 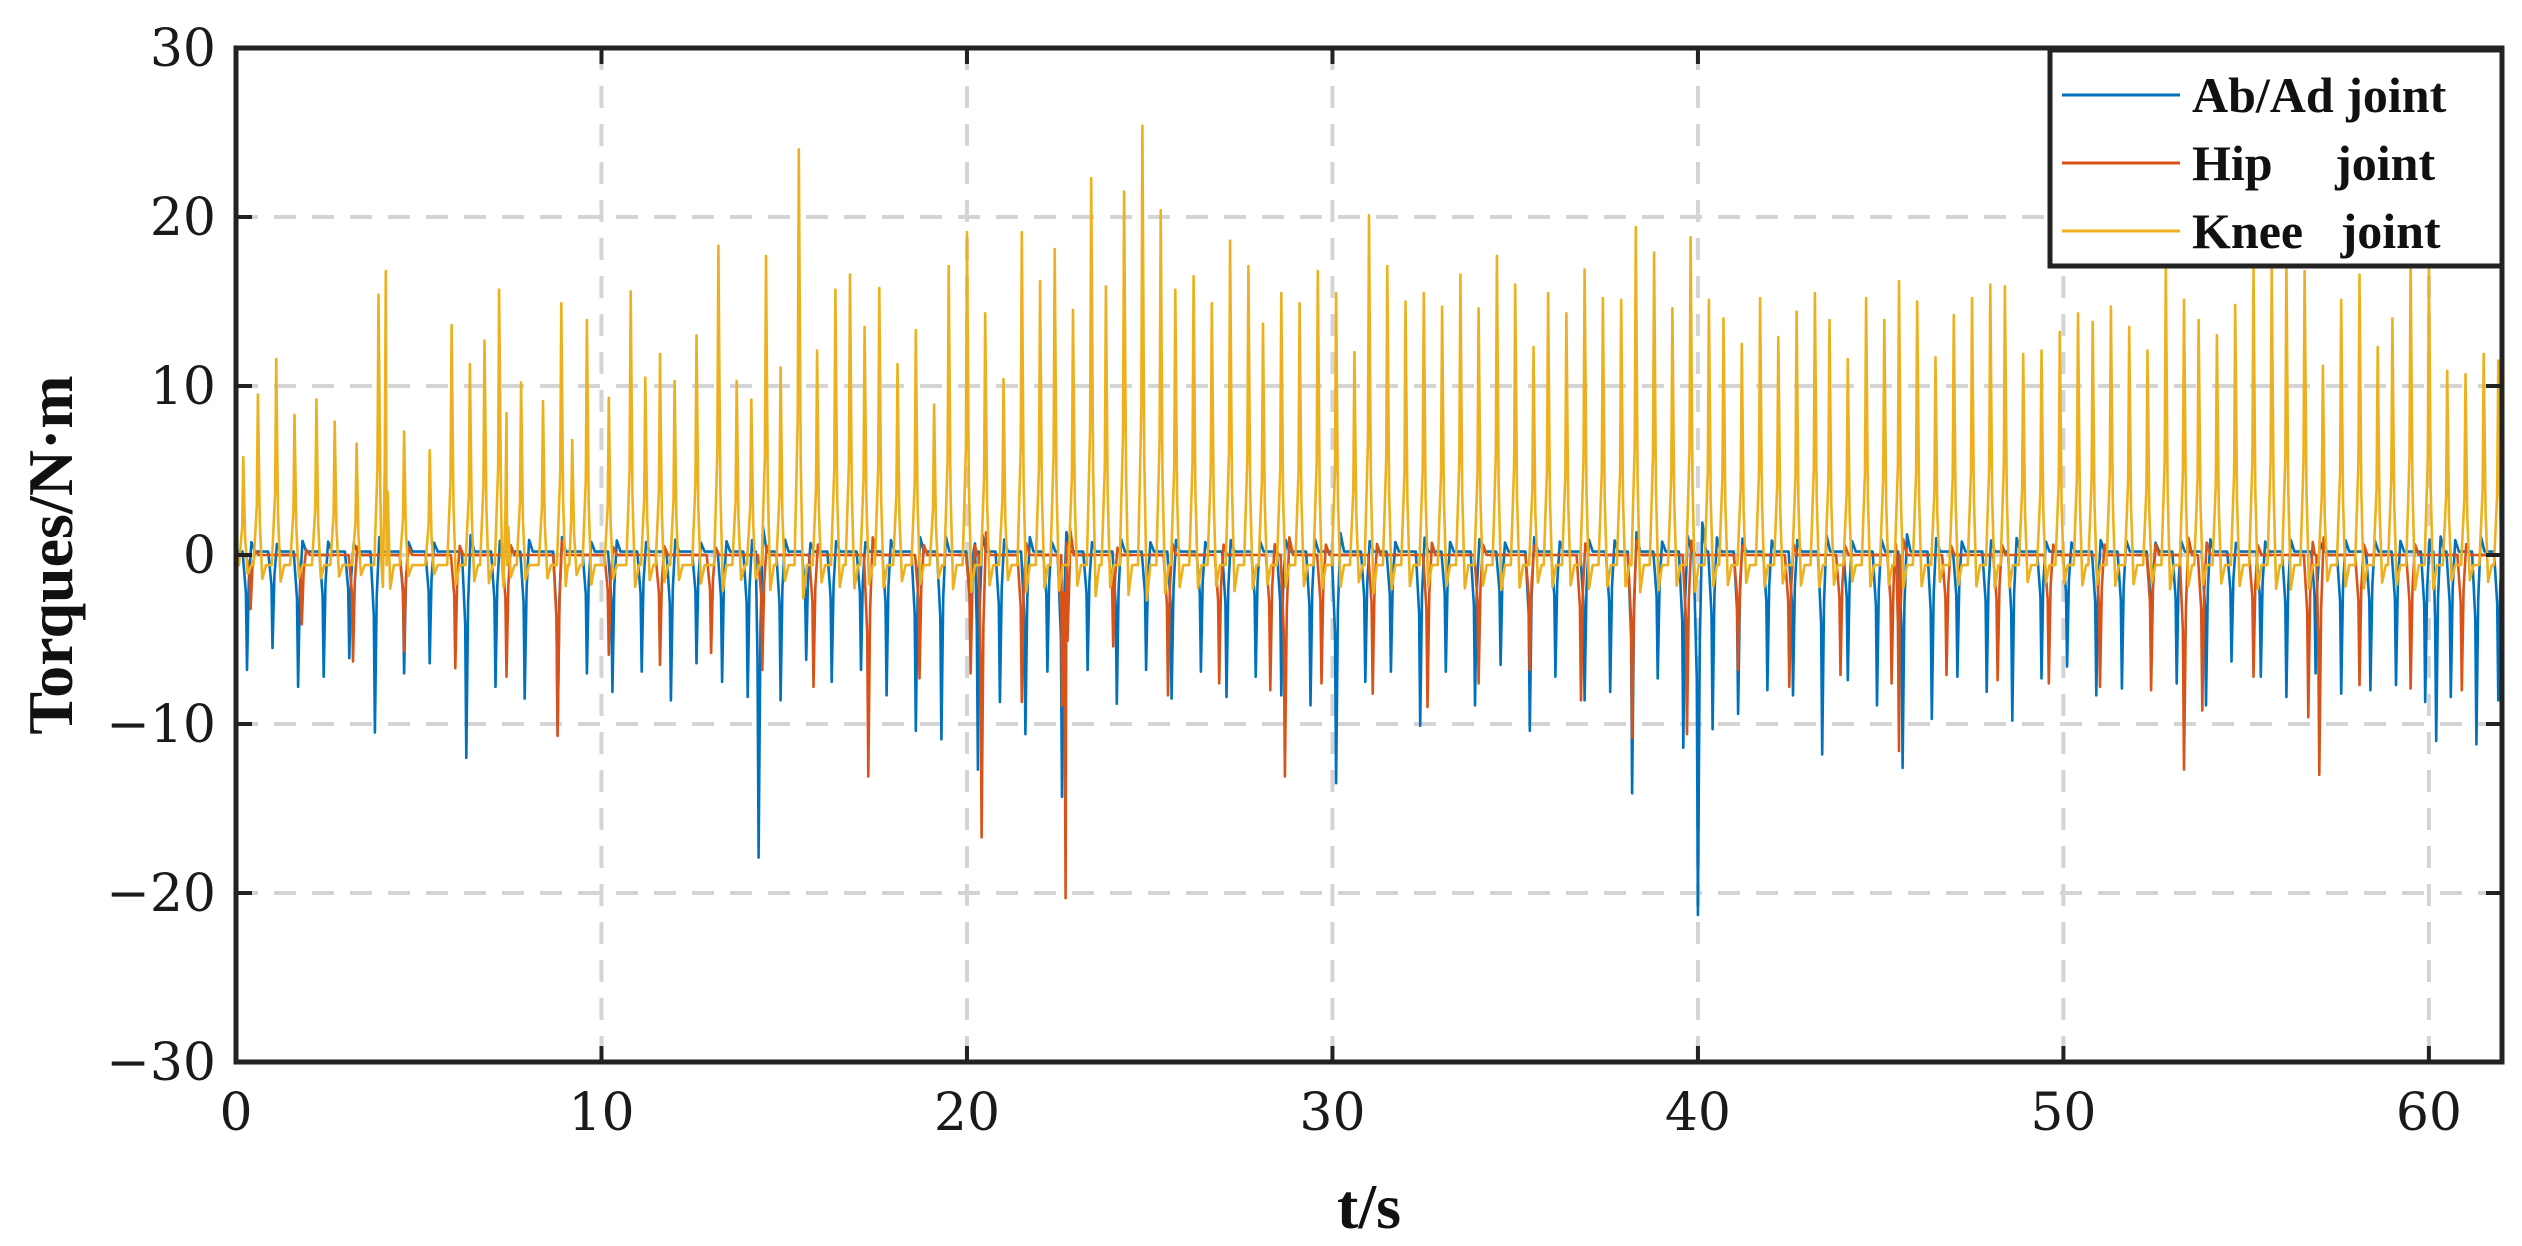 I want to click on legend: Ab/Ad joint Hip joint Knee joint, so click(x=2276, y=158).